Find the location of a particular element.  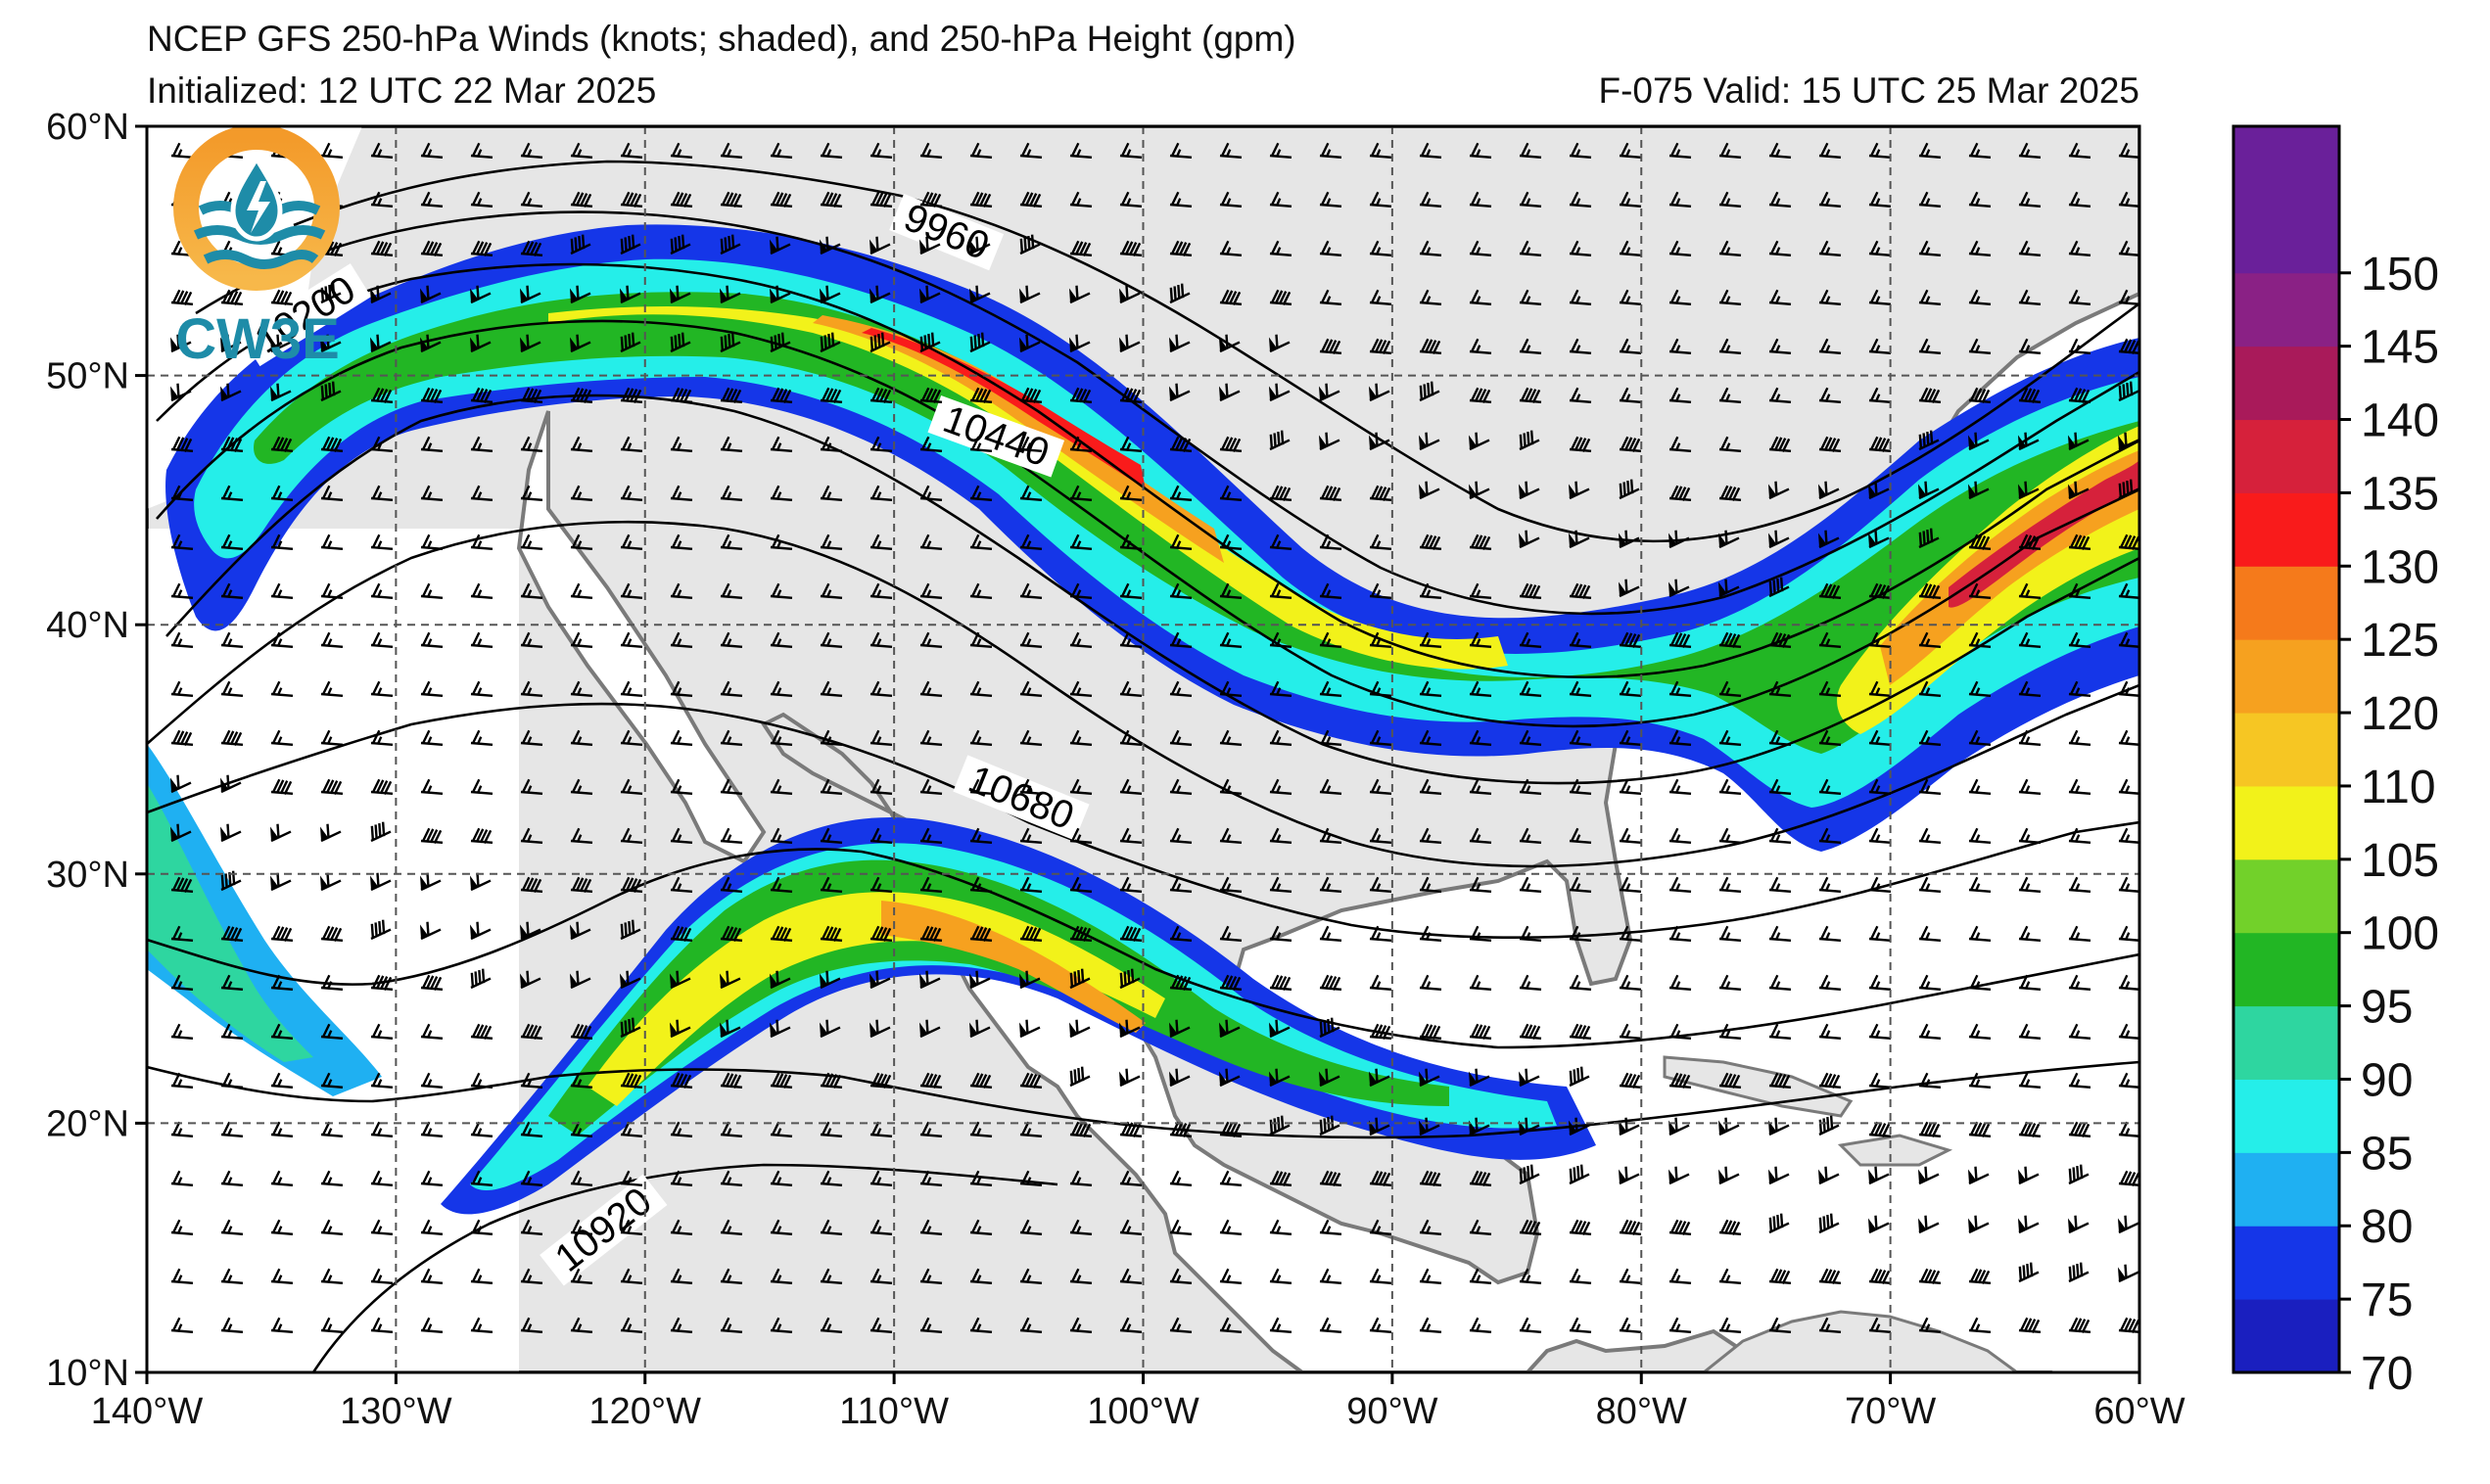

colorbar-segment is located at coordinates (2286, 1336).